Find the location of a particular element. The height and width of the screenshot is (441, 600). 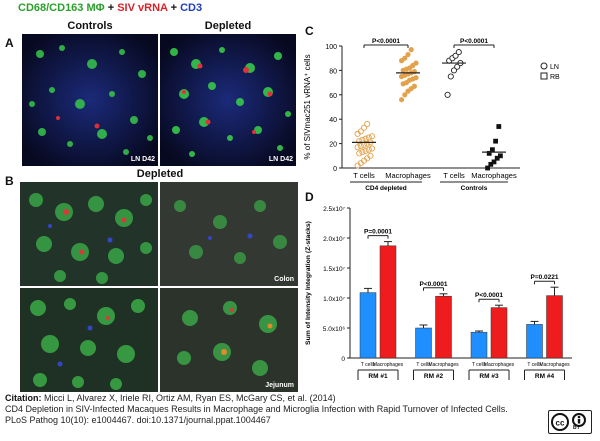

legend-circle-marker is located at coordinates (544, 66).